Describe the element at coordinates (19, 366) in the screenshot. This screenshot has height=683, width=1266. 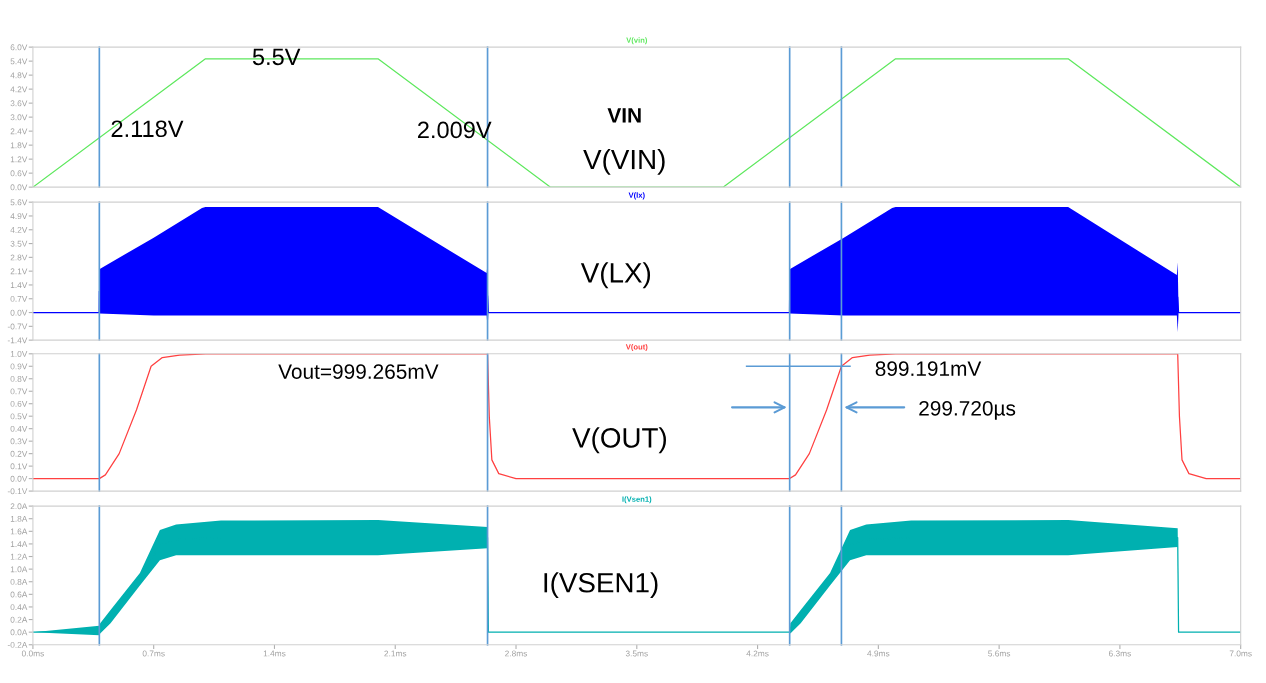
I see `y-tick-label: 0.9V` at that location.